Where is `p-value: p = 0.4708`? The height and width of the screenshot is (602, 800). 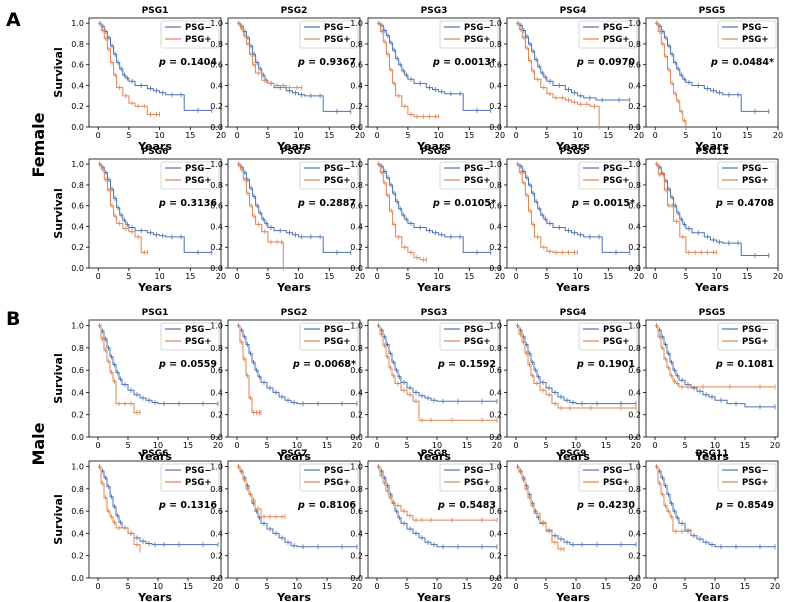 p-value: p = 0.4708 is located at coordinates (744, 203).